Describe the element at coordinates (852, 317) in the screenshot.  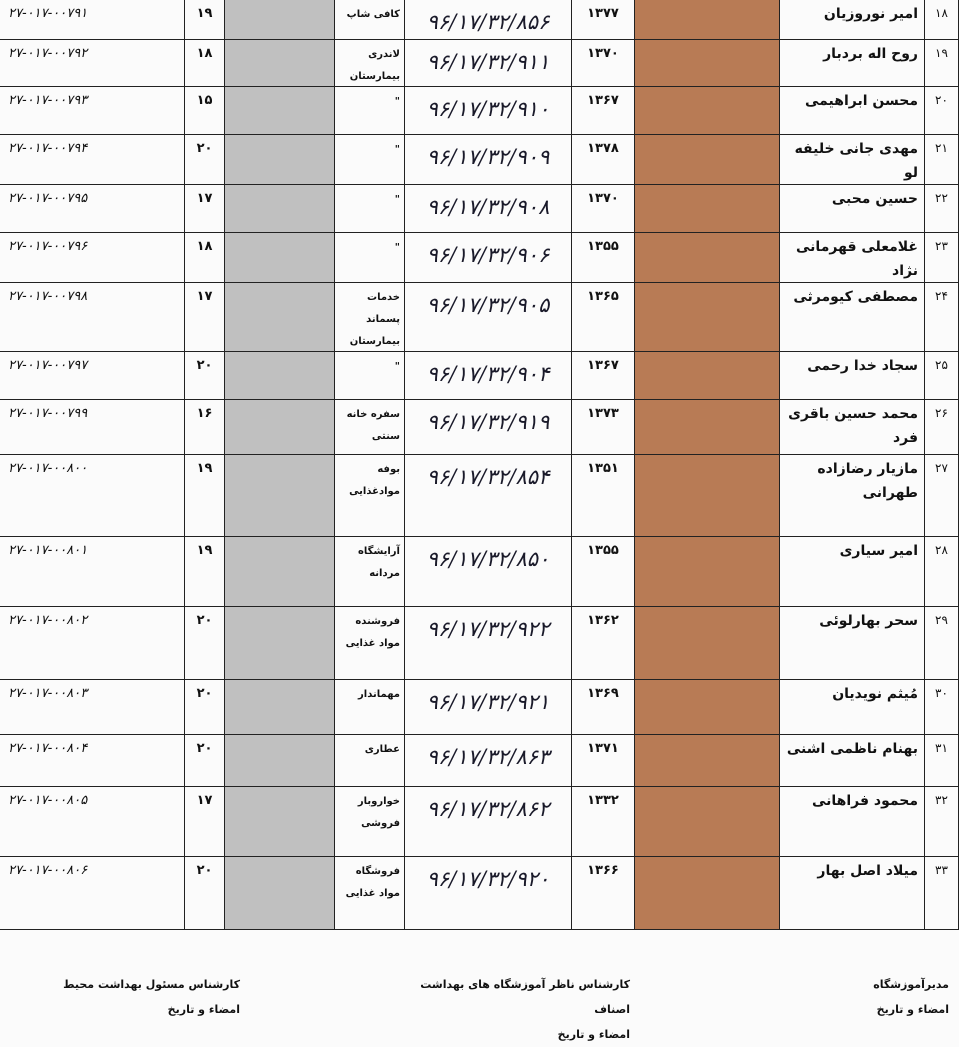
I see `name: مصطفی کیومرثی` at that location.